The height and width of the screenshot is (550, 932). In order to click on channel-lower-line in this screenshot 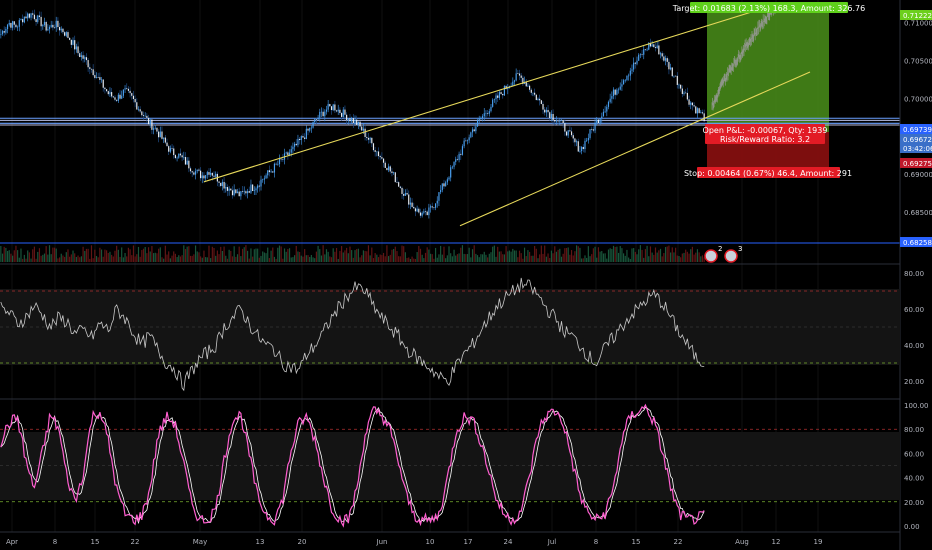, I will do `click(635, 149)`.